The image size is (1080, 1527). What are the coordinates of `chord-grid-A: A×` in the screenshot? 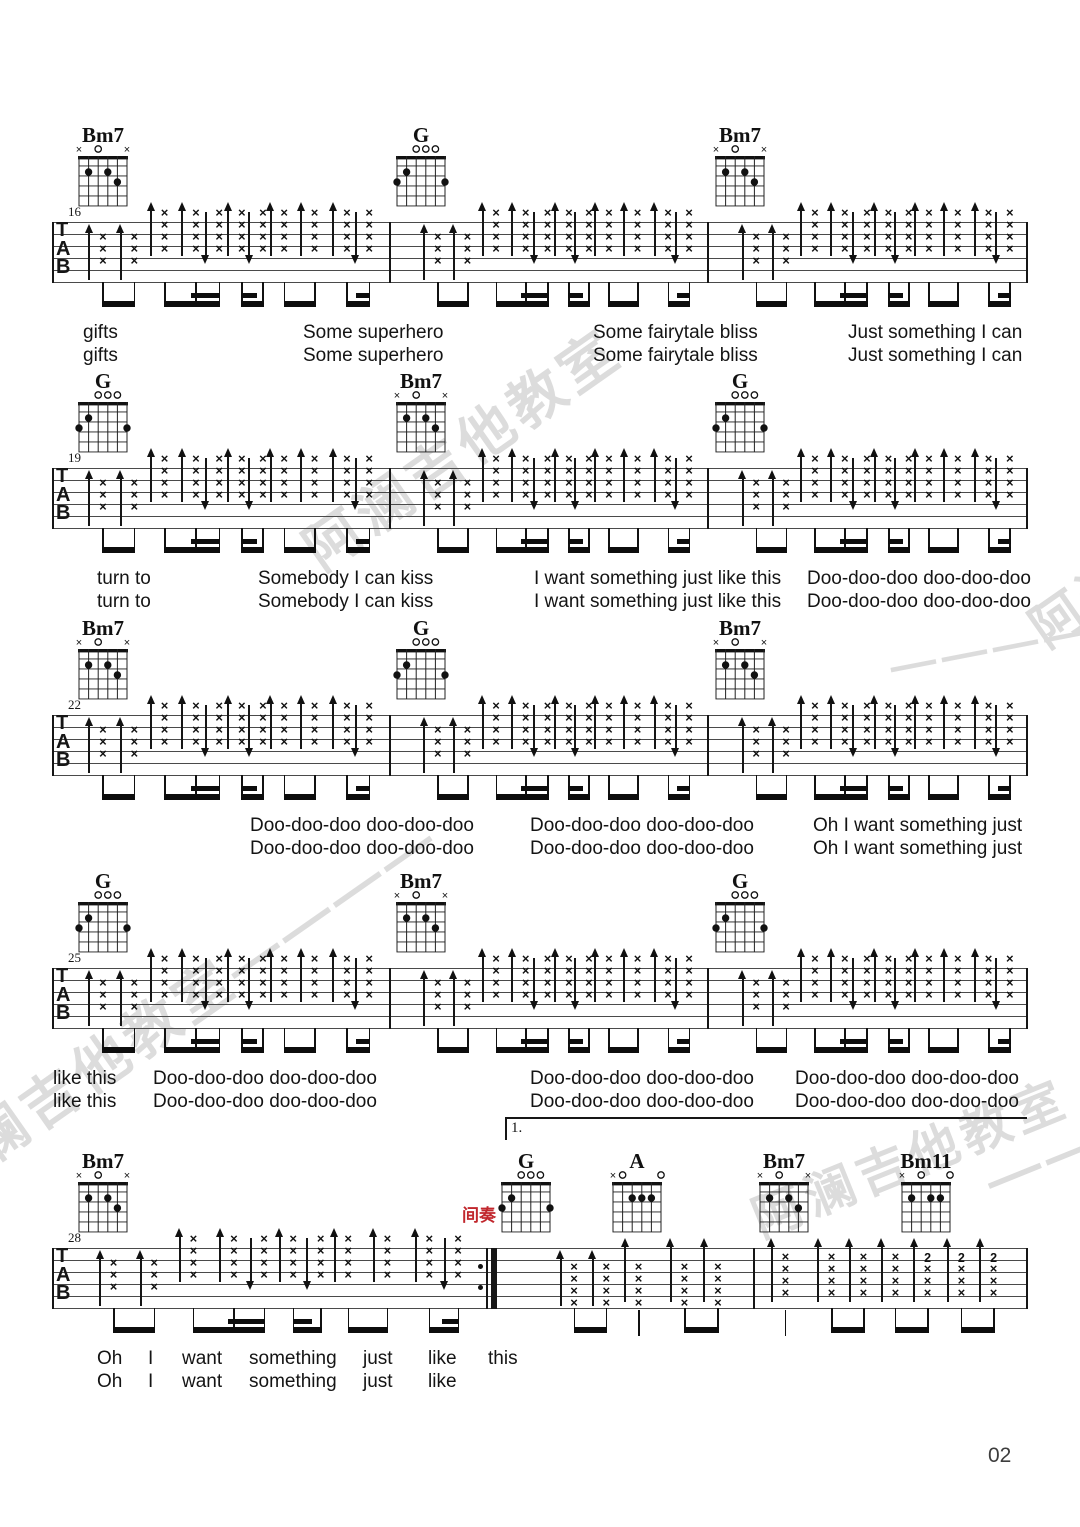 It's located at (637, 1191).